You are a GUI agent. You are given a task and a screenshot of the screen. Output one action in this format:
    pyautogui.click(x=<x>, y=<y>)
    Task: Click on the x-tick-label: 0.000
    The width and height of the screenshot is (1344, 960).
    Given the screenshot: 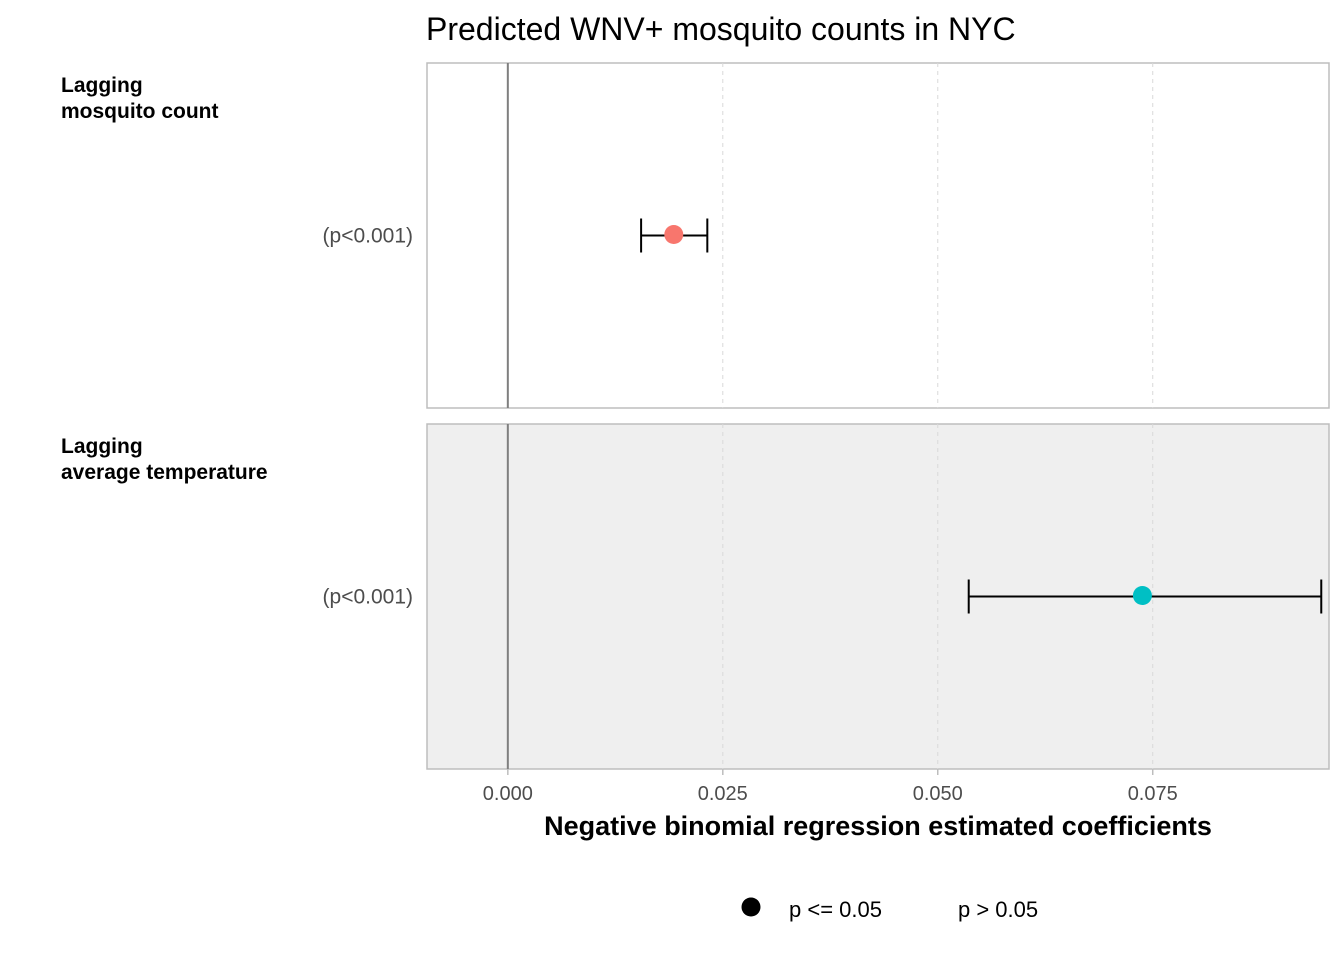 What is the action you would take?
    pyautogui.click(x=508, y=794)
    